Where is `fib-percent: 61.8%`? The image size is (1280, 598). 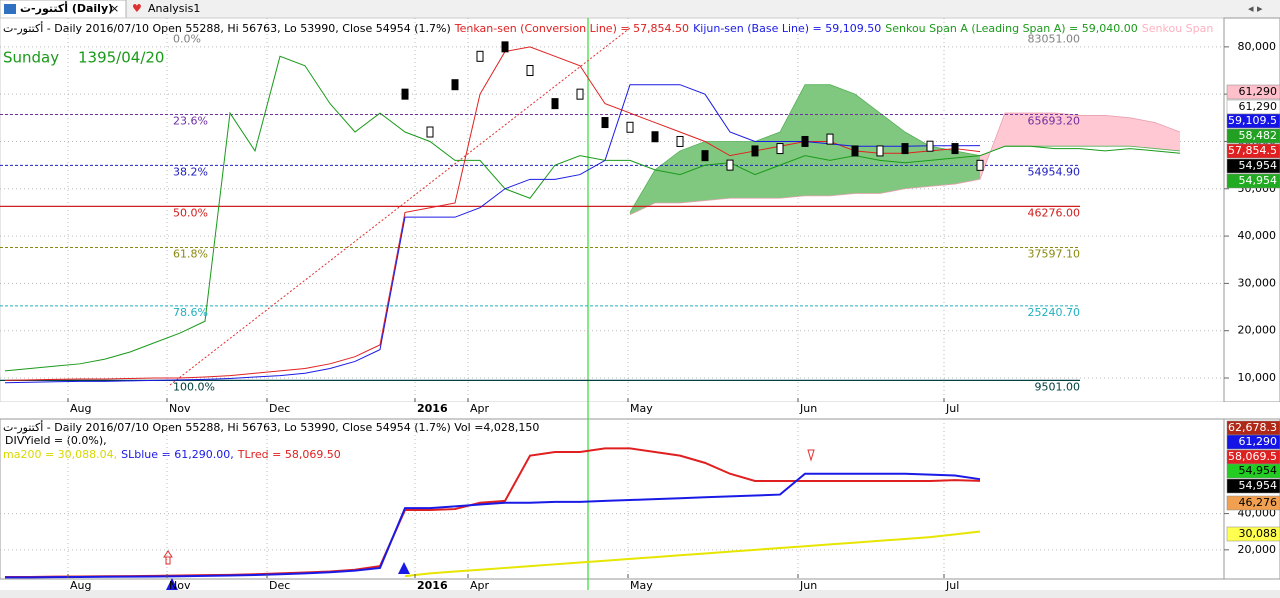
fib-percent: 61.8% is located at coordinates (190, 253).